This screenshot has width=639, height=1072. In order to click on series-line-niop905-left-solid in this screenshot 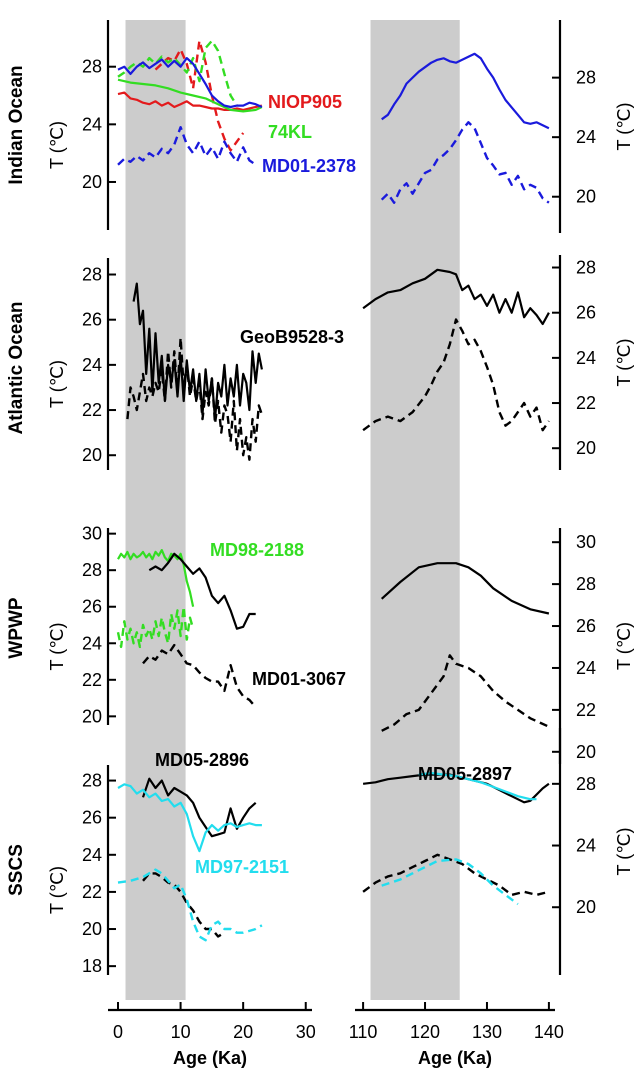, I will do `click(190, 101)`.